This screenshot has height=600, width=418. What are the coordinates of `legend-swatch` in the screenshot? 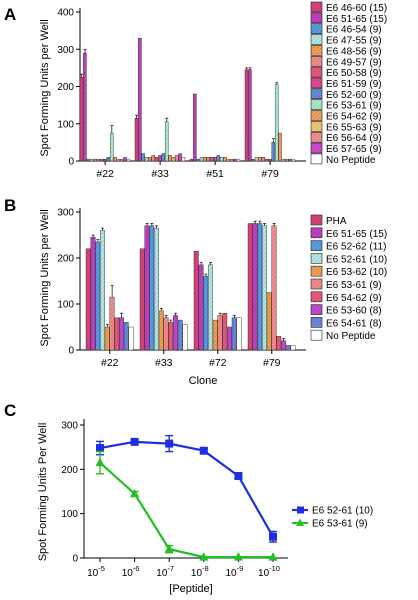 It's located at (316, 159).